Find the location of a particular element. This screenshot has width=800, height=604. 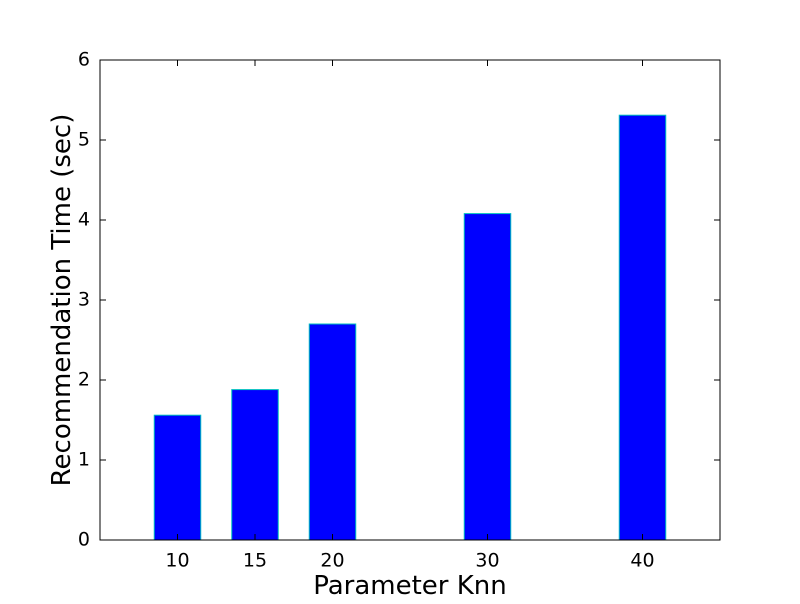

y-tick-label: 6 is located at coordinates (84, 60).